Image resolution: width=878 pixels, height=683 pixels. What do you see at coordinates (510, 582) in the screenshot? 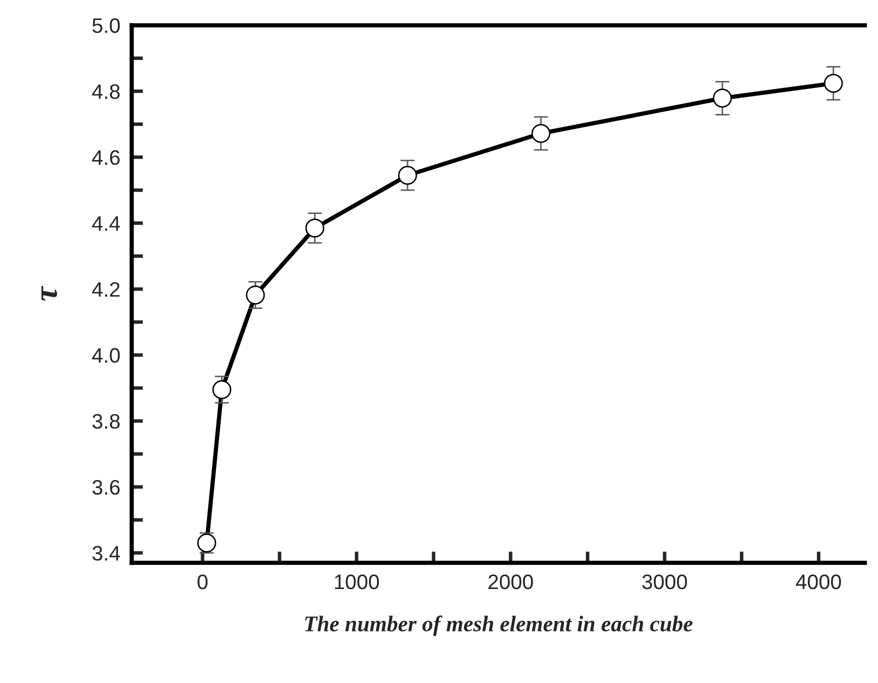
I see `x-tick-label: 2000` at bounding box center [510, 582].